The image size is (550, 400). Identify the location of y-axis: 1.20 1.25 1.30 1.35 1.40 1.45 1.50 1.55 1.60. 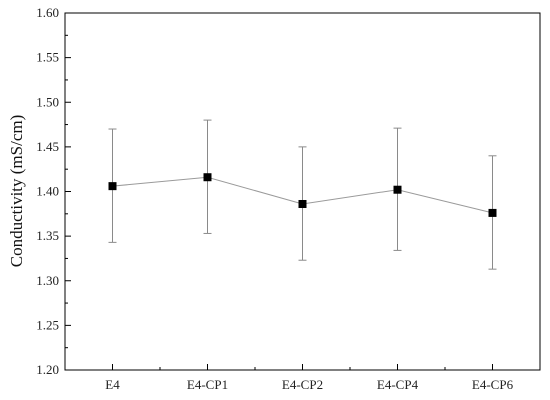
(53, 191).